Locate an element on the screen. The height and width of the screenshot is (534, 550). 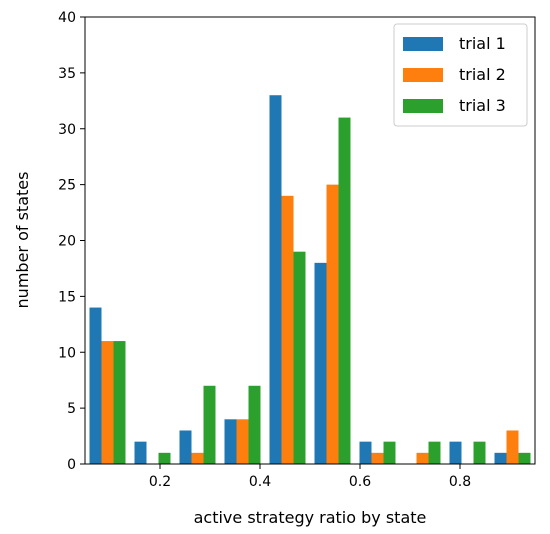
x-tick-label: 0.8 is located at coordinates (460, 482).